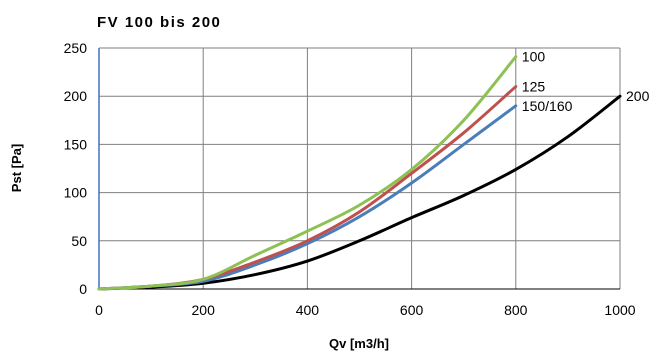  Describe the element at coordinates (412, 310) in the screenshot. I see `x-tick-label: 600` at that location.